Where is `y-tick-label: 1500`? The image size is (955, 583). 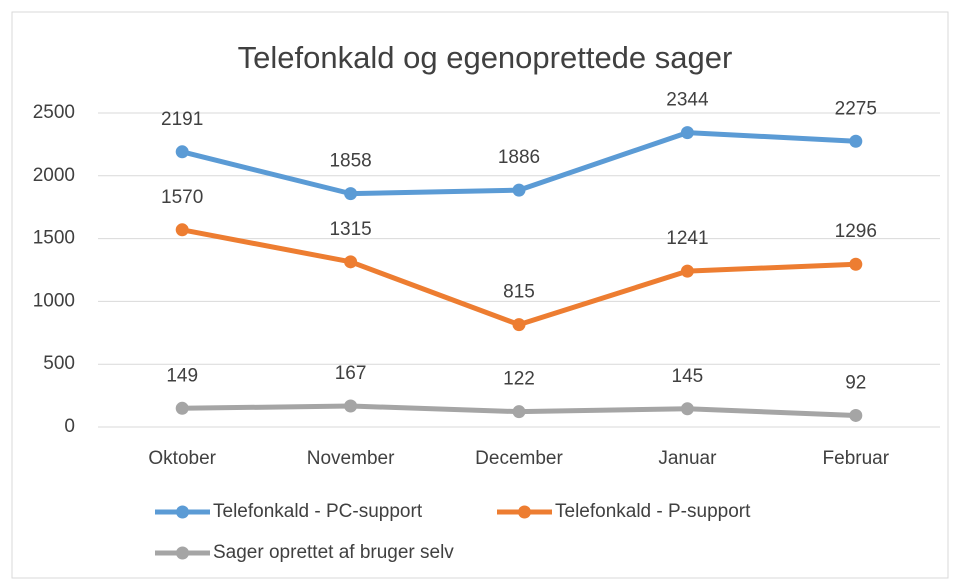
y-tick-label: 1500 is located at coordinates (54, 238).